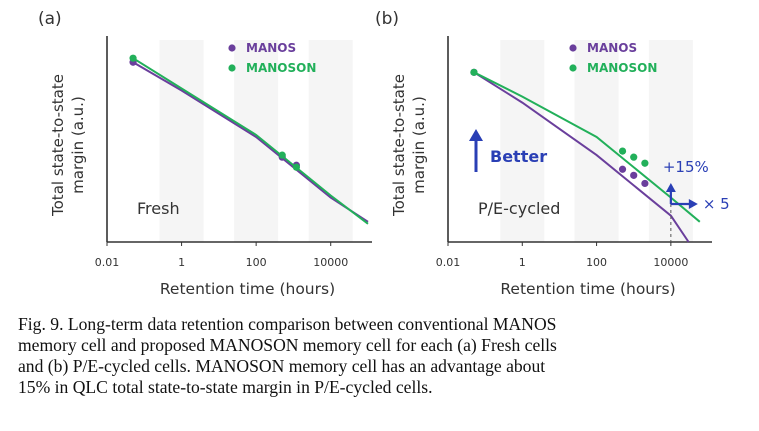  What do you see at coordinates (686, 167) in the screenshot?
I see `gain-label: +15%` at bounding box center [686, 167].